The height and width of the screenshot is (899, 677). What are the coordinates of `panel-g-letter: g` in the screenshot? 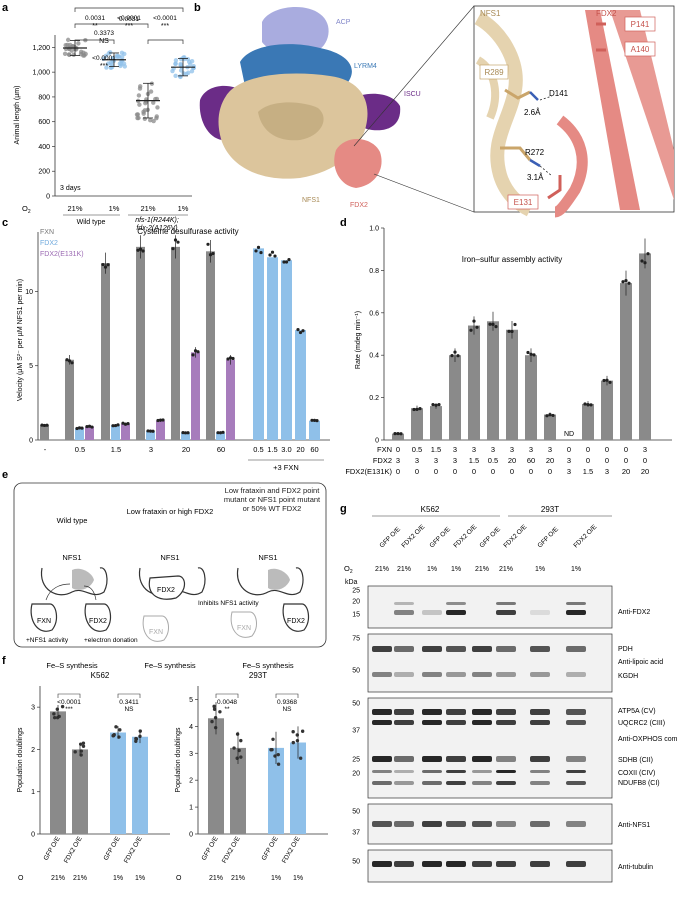 It's located at (343, 509).